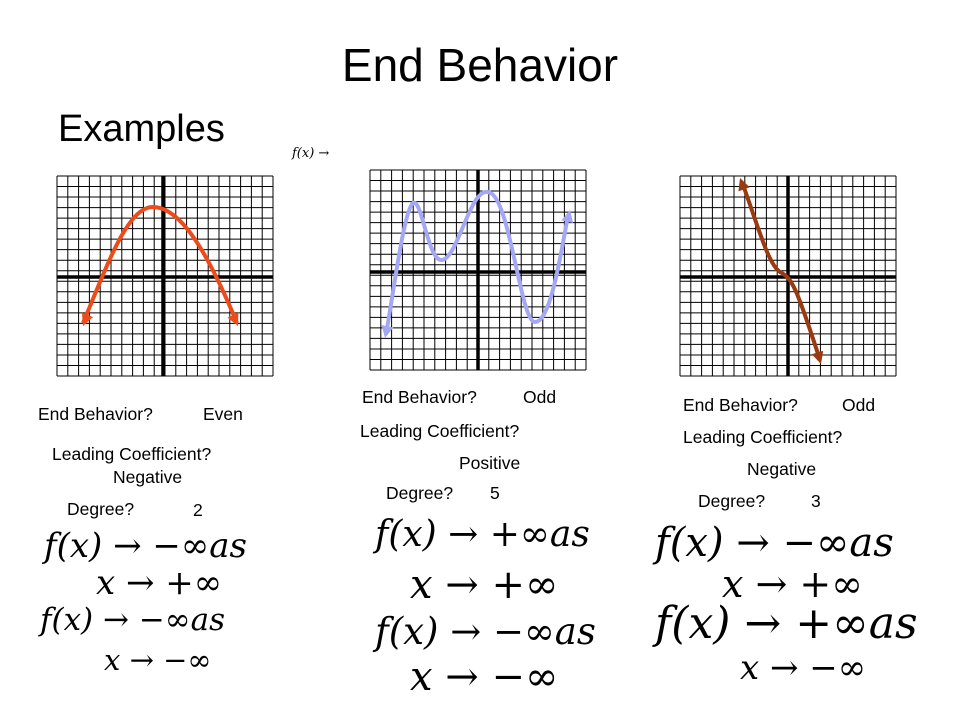 This screenshot has width=960, height=720. What do you see at coordinates (495, 493) in the screenshot?
I see `ex2-degree-value: 5` at bounding box center [495, 493].